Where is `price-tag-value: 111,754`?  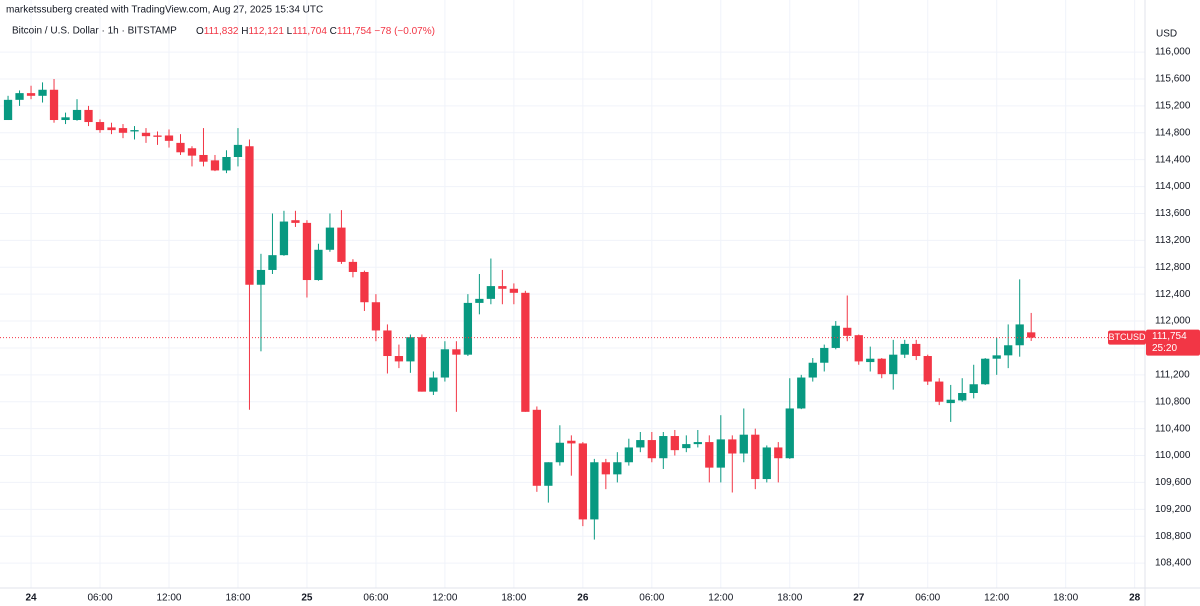
price-tag-value: 111,754 is located at coordinates (1169, 336).